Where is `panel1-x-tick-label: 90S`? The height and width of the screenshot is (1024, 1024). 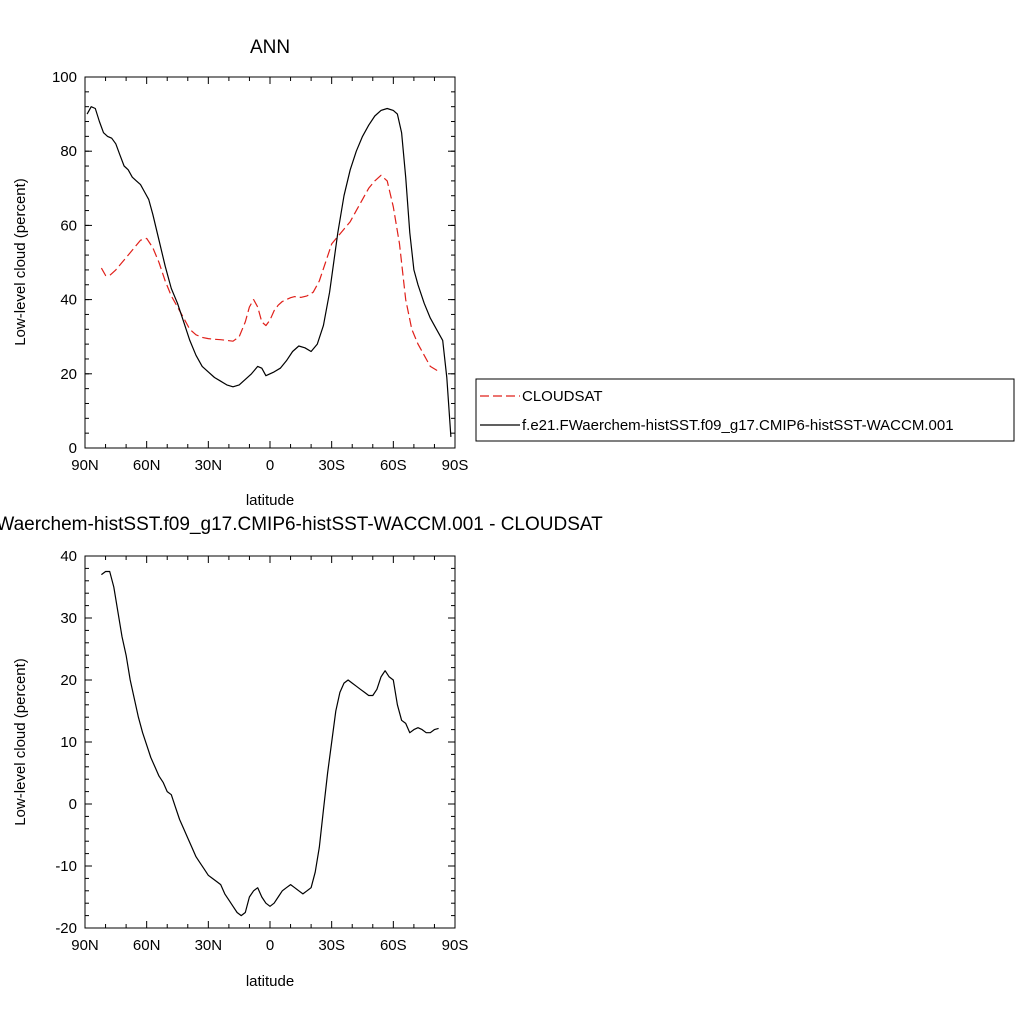 panel1-x-tick-label: 90S is located at coordinates (455, 465).